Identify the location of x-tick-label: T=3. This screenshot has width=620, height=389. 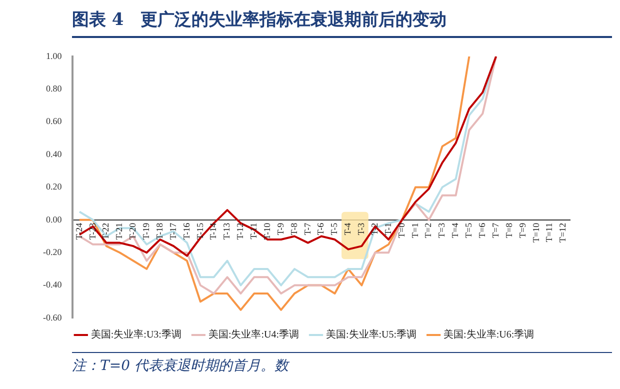
(441, 230).